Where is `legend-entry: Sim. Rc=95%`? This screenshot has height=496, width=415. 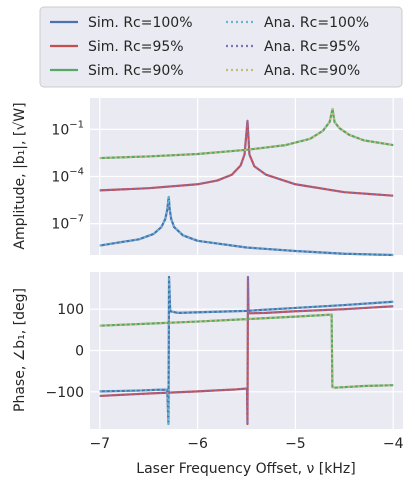
legend-entry: Sim. Rc=95% is located at coordinates (117, 47).